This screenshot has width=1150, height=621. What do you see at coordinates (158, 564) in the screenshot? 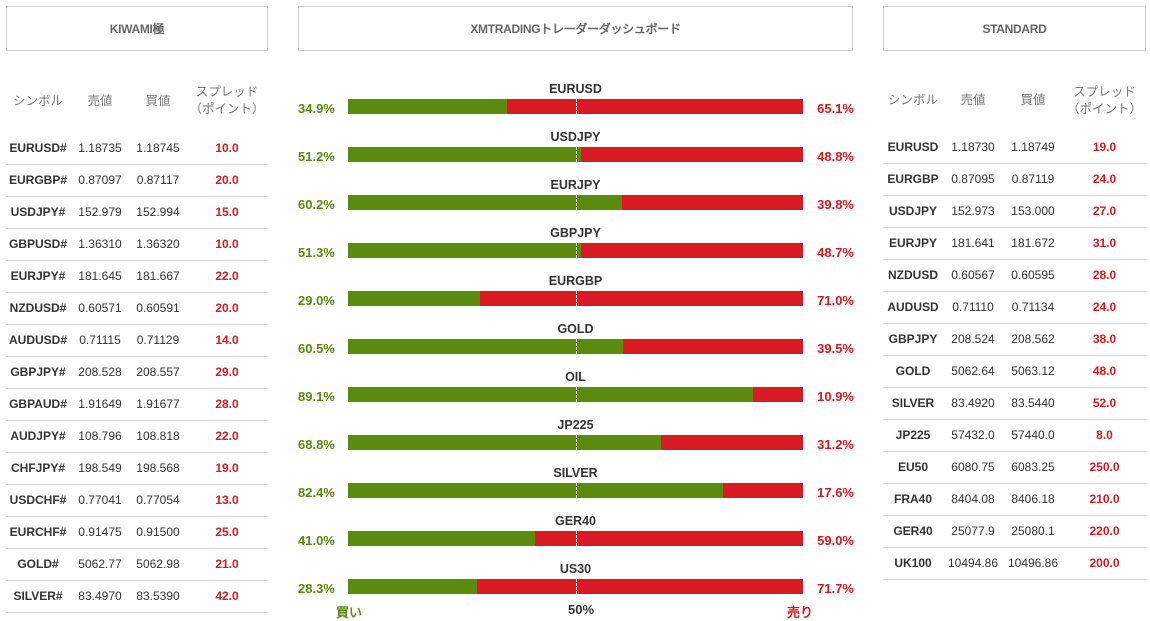
I see `cell-ask: 5062.98` at bounding box center [158, 564].